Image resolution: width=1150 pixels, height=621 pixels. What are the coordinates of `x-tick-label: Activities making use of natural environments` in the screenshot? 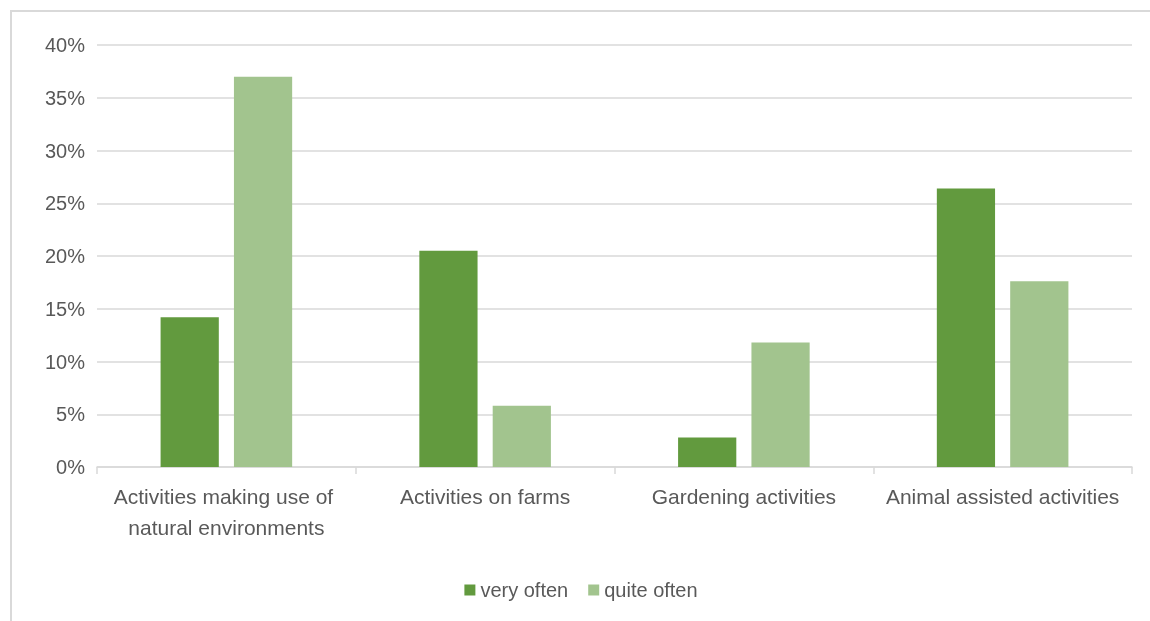 It's located at (226, 512).